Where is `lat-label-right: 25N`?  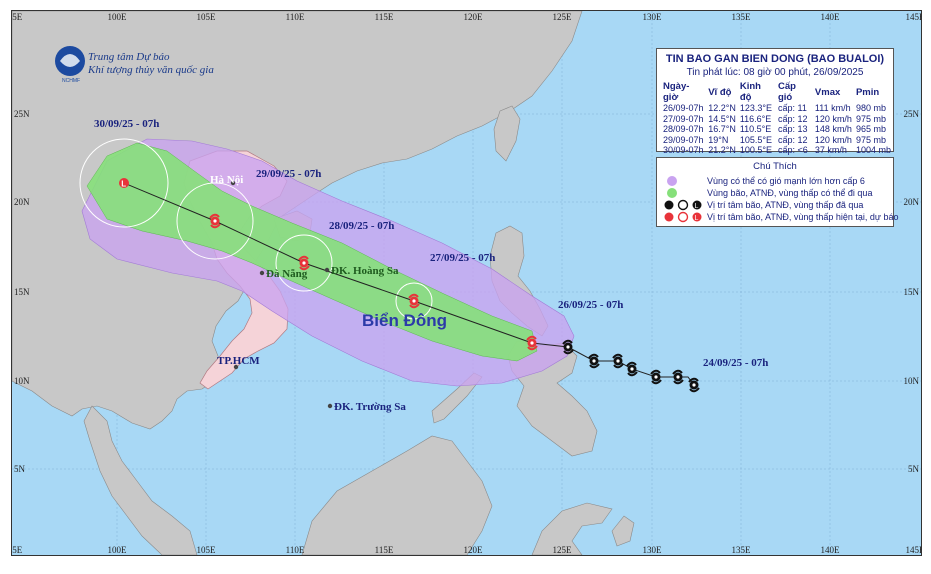 lat-label-right: 25N is located at coordinates (912, 114).